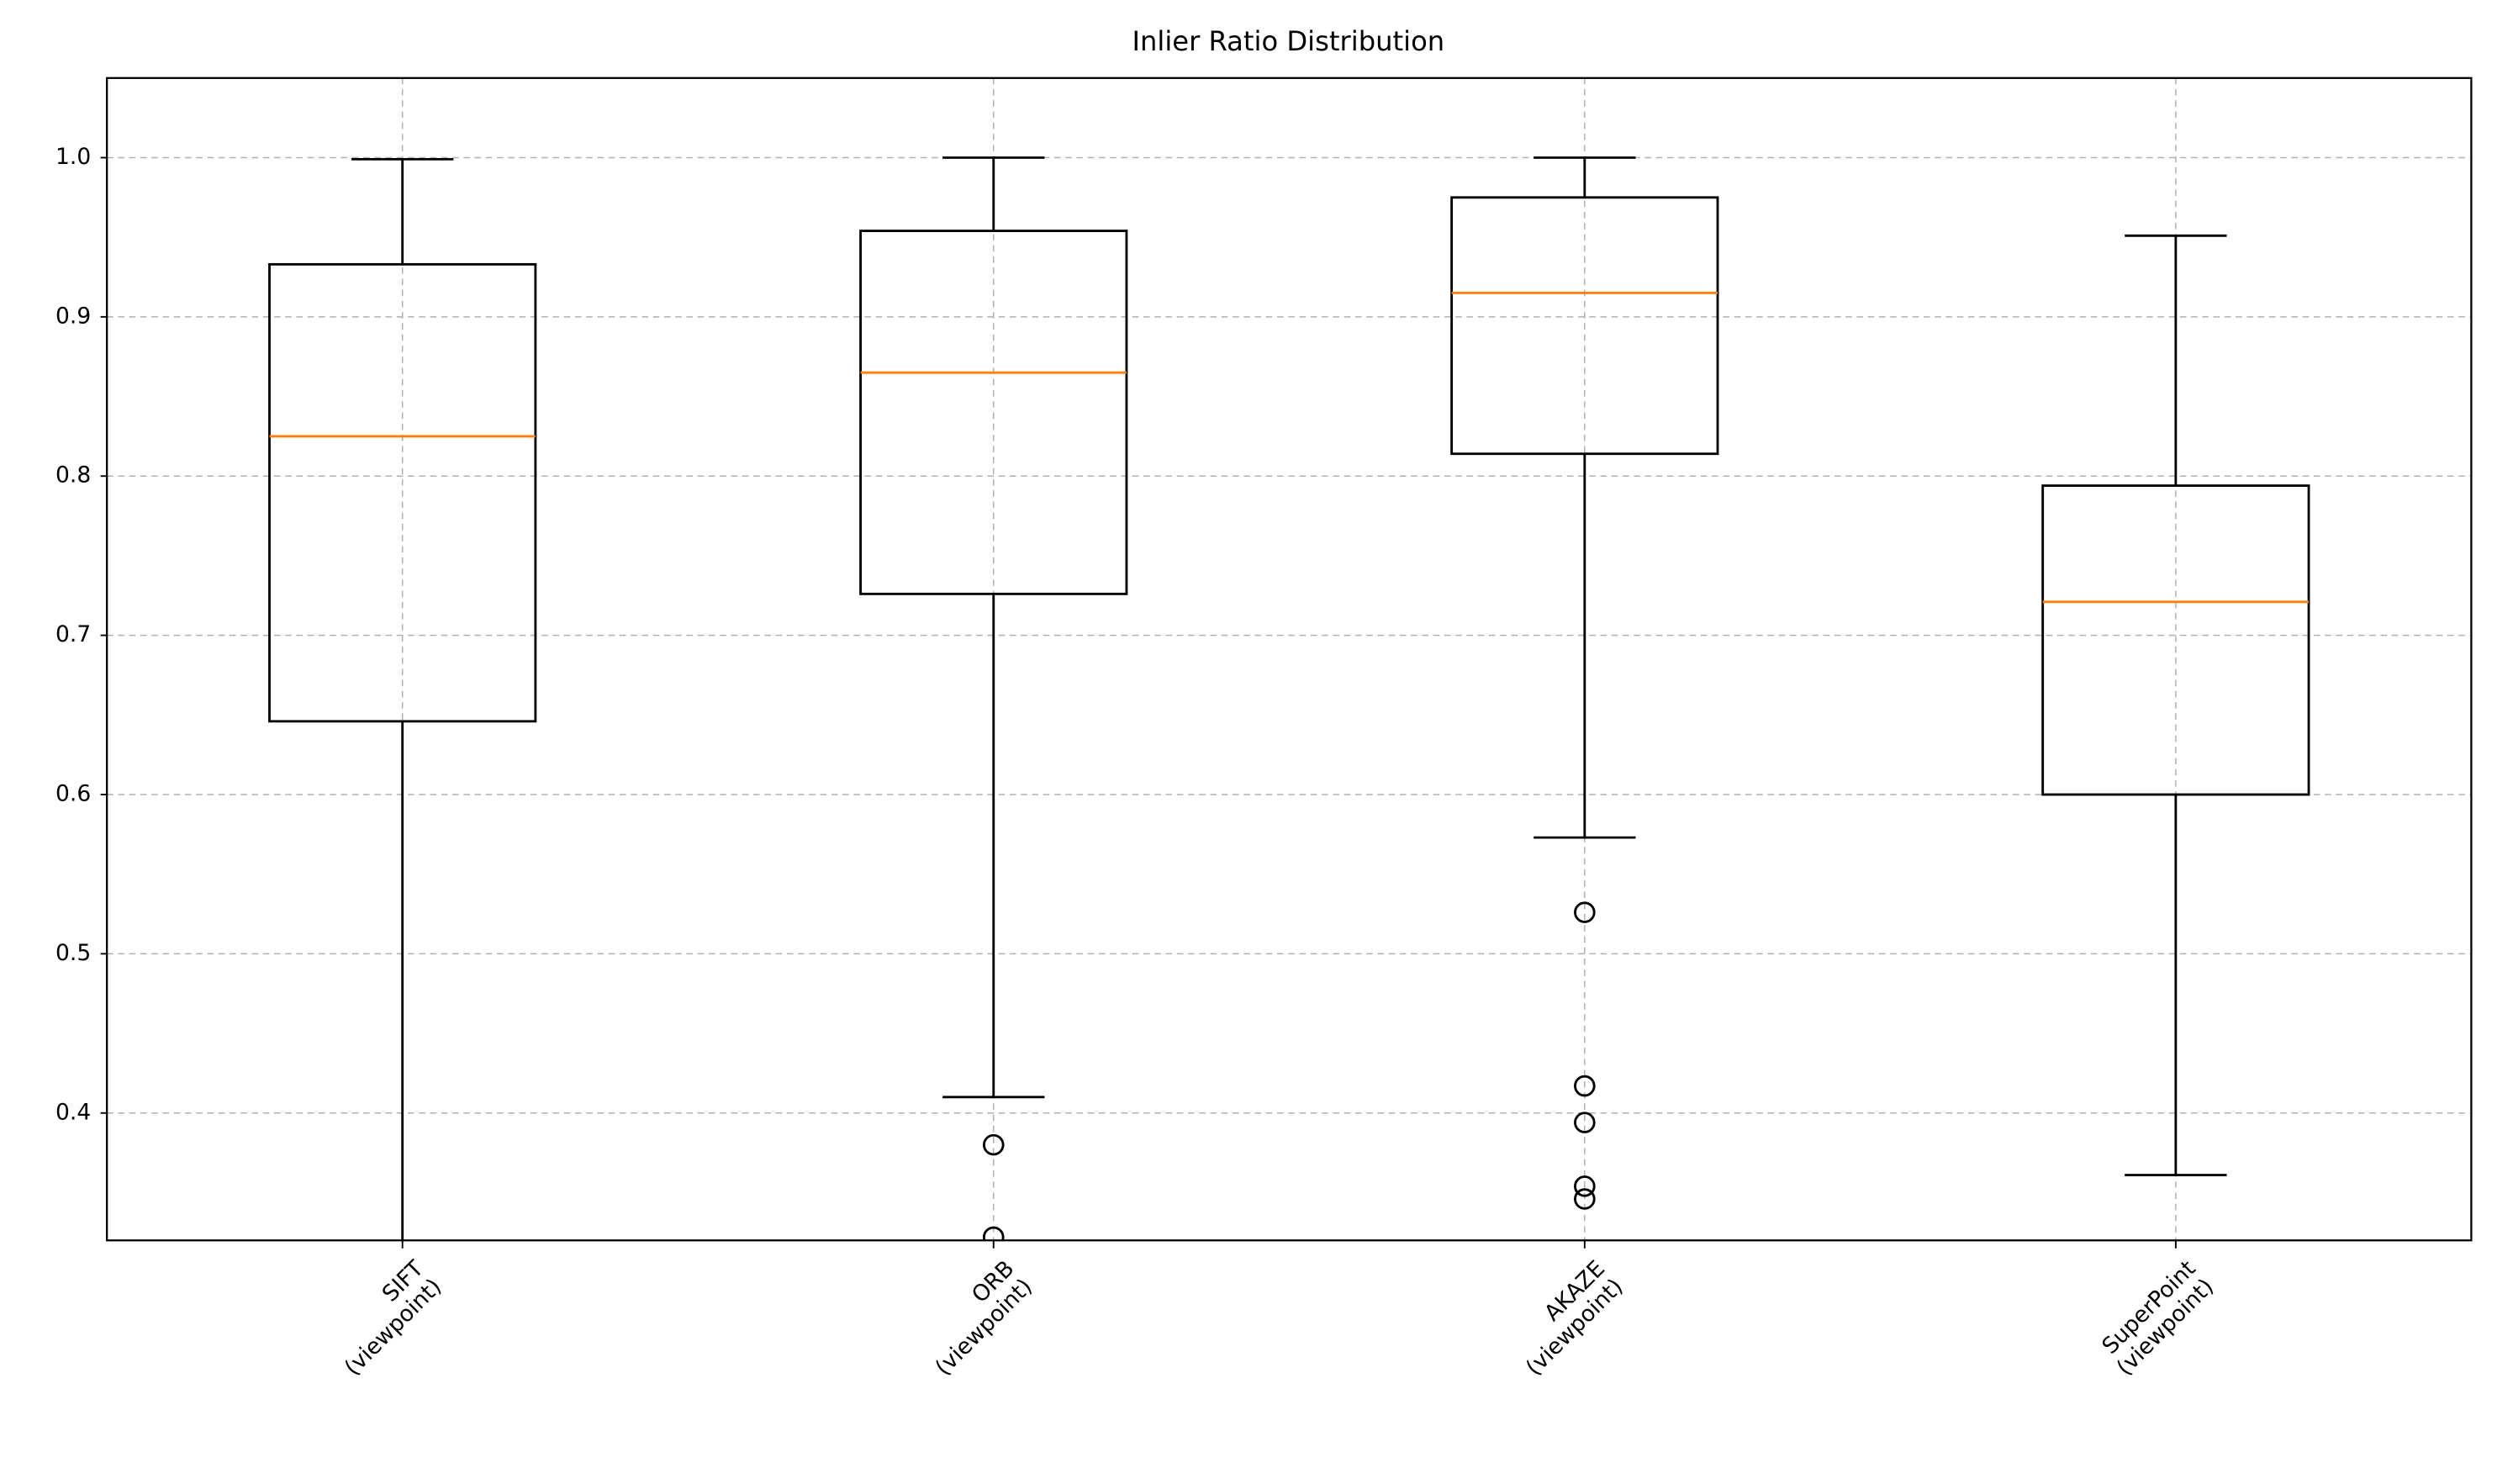  Describe the element at coordinates (73, 157) in the screenshot. I see `y-tick-label: 1.0` at that location.